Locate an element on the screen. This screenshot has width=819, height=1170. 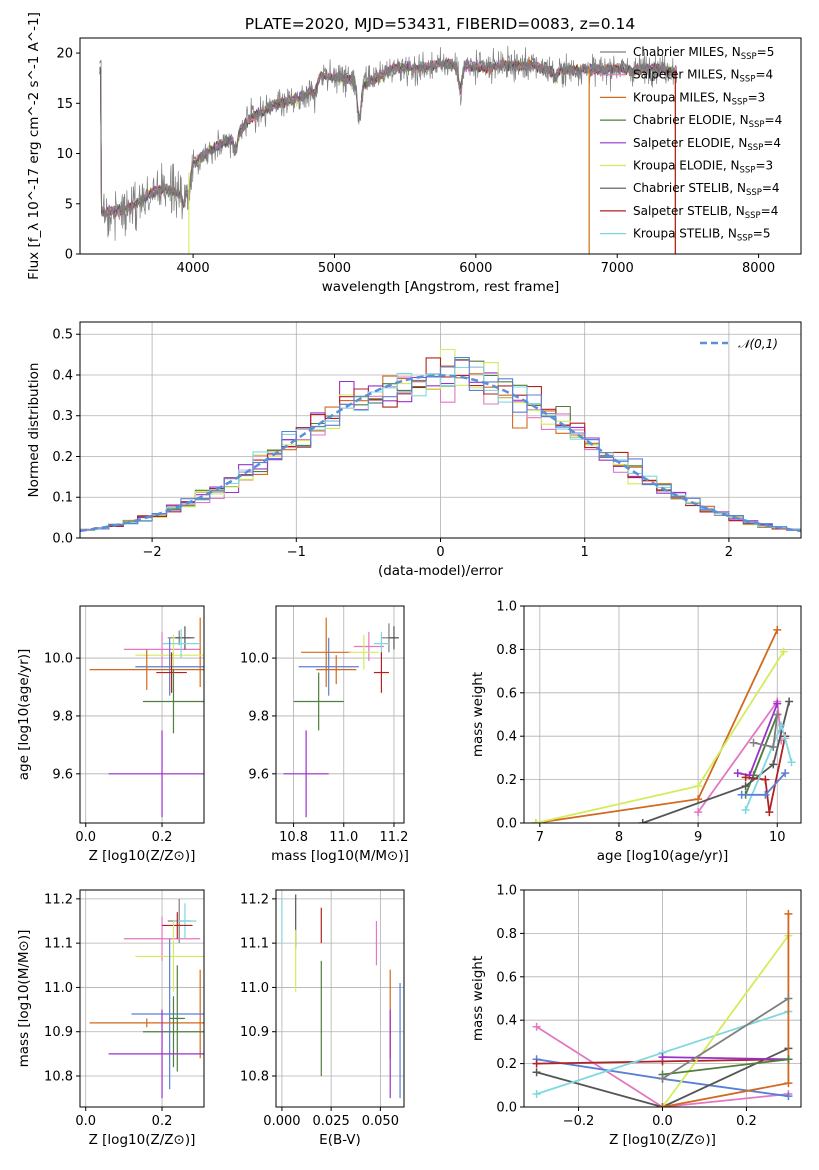
x-axis-label: E(B-V) is located at coordinates (340, 1140).